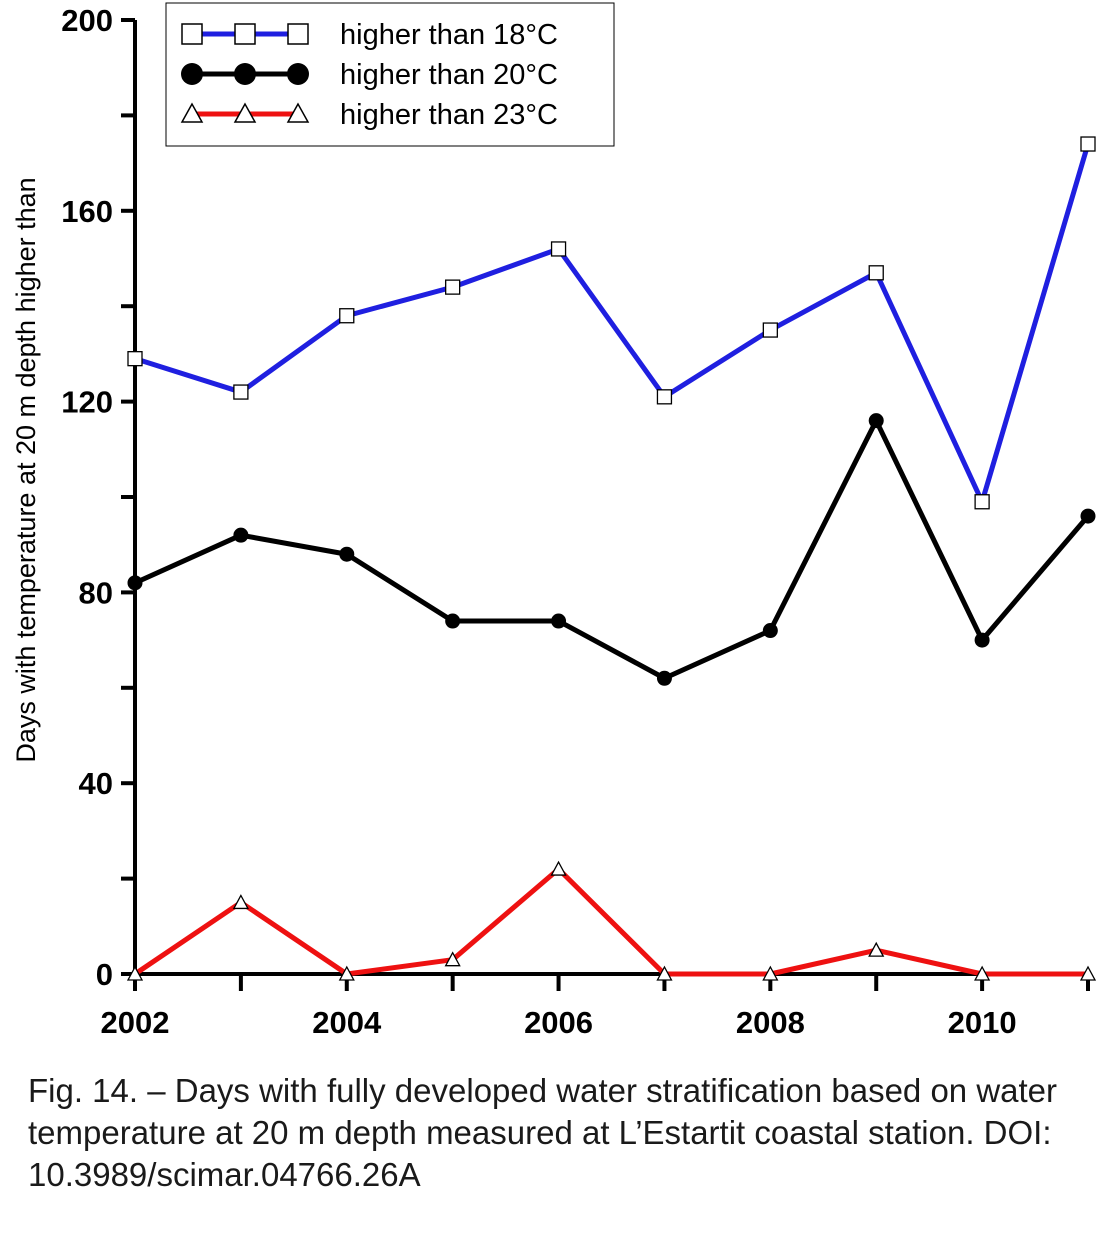  I want to click on legend-item: higher than 18°C, so click(369, 35).